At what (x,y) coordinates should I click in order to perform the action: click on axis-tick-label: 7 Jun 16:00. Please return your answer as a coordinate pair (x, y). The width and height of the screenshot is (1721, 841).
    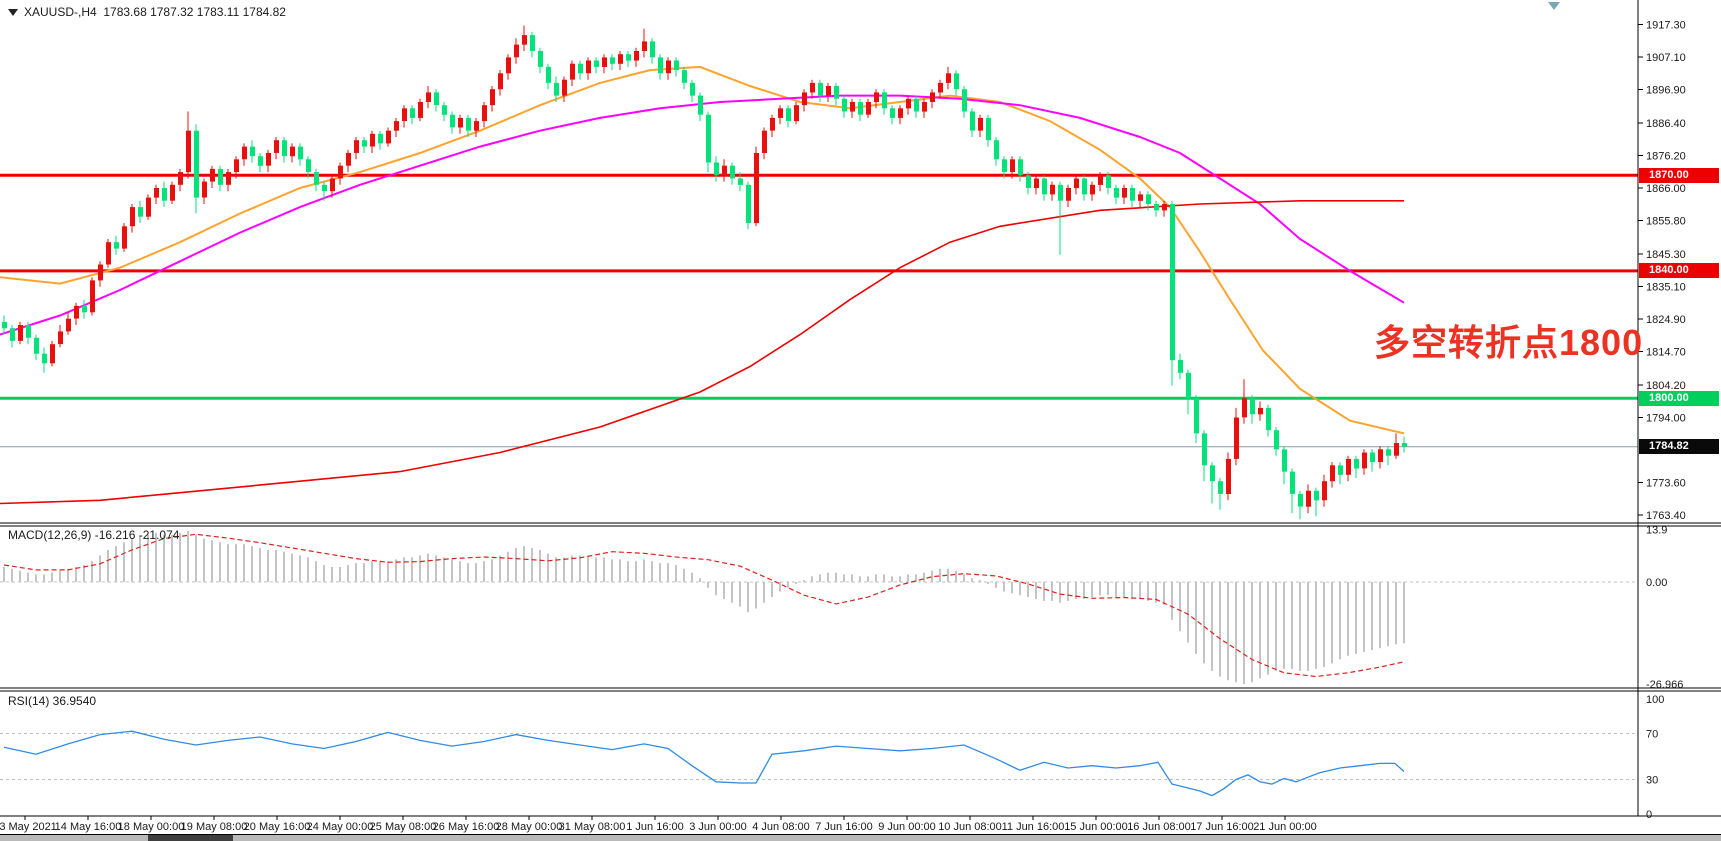
    Looking at the image, I should click on (844, 827).